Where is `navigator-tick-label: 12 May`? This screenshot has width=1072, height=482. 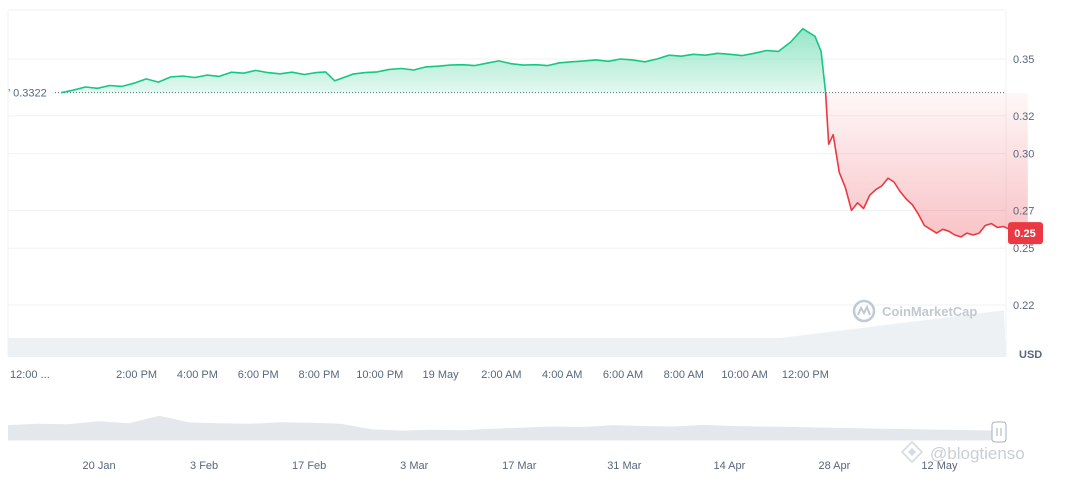 navigator-tick-label: 12 May is located at coordinates (939, 466).